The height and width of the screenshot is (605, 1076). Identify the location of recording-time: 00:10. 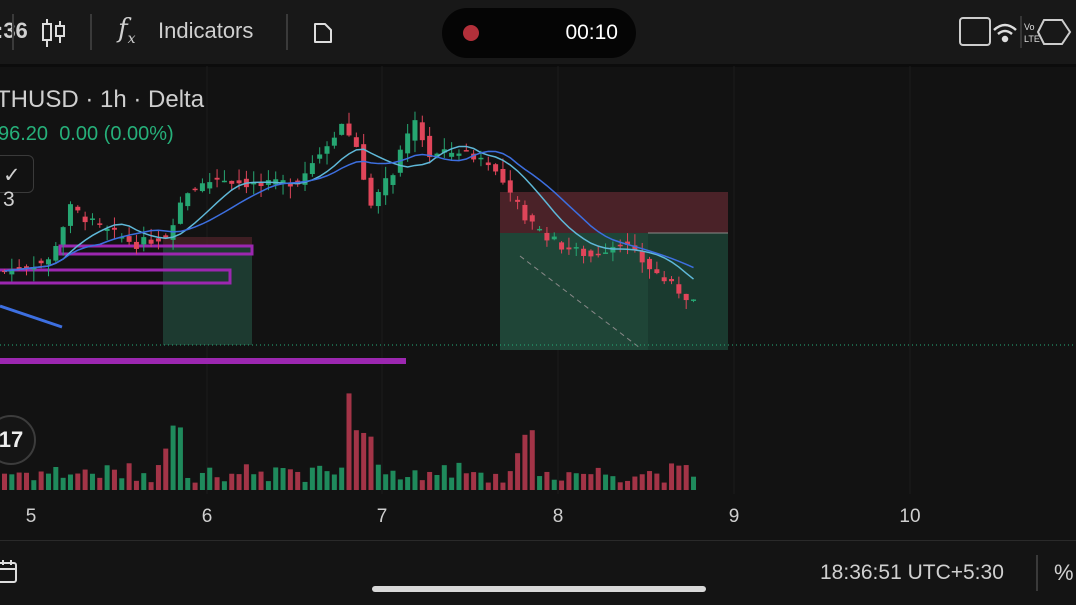
(591, 32).